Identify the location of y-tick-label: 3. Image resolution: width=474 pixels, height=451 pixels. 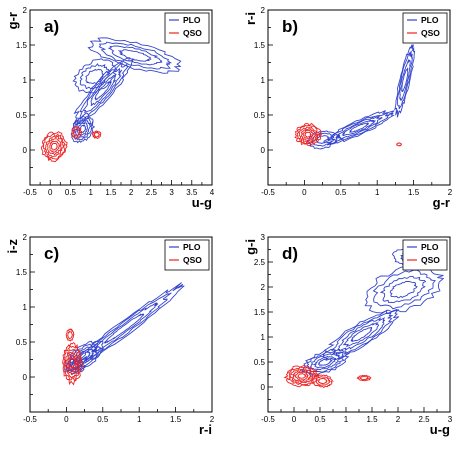
(263, 237).